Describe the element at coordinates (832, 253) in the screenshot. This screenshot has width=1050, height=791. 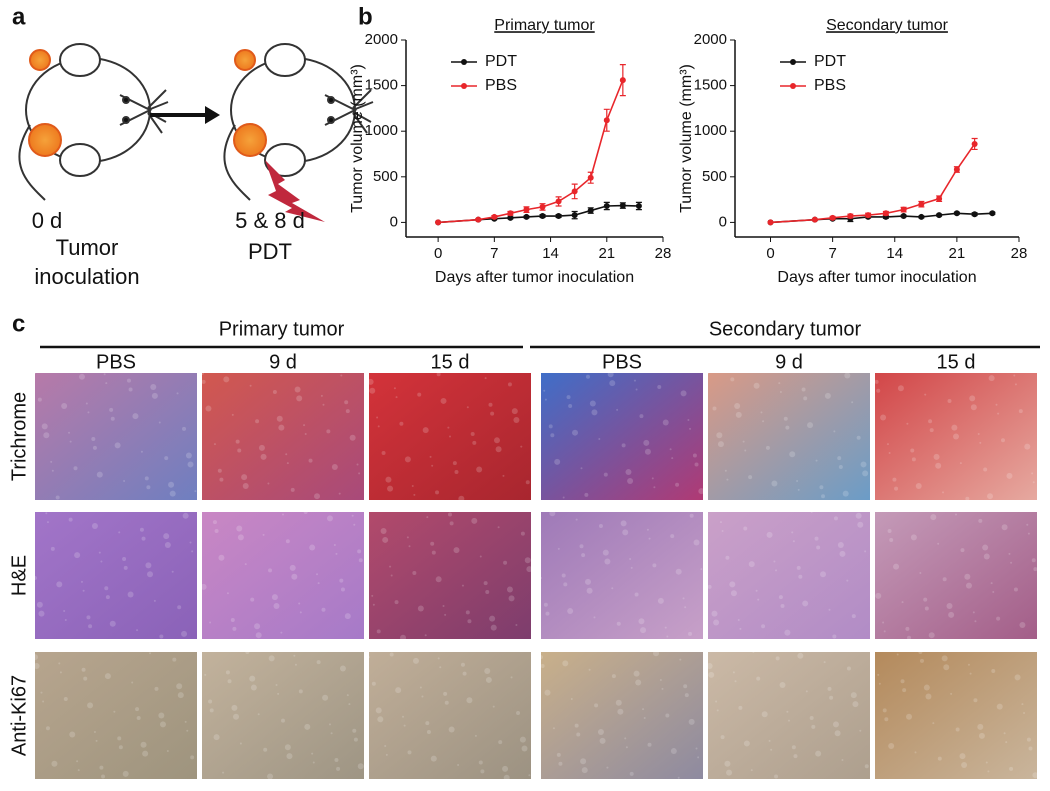
I see `x-tick-label: 7` at that location.